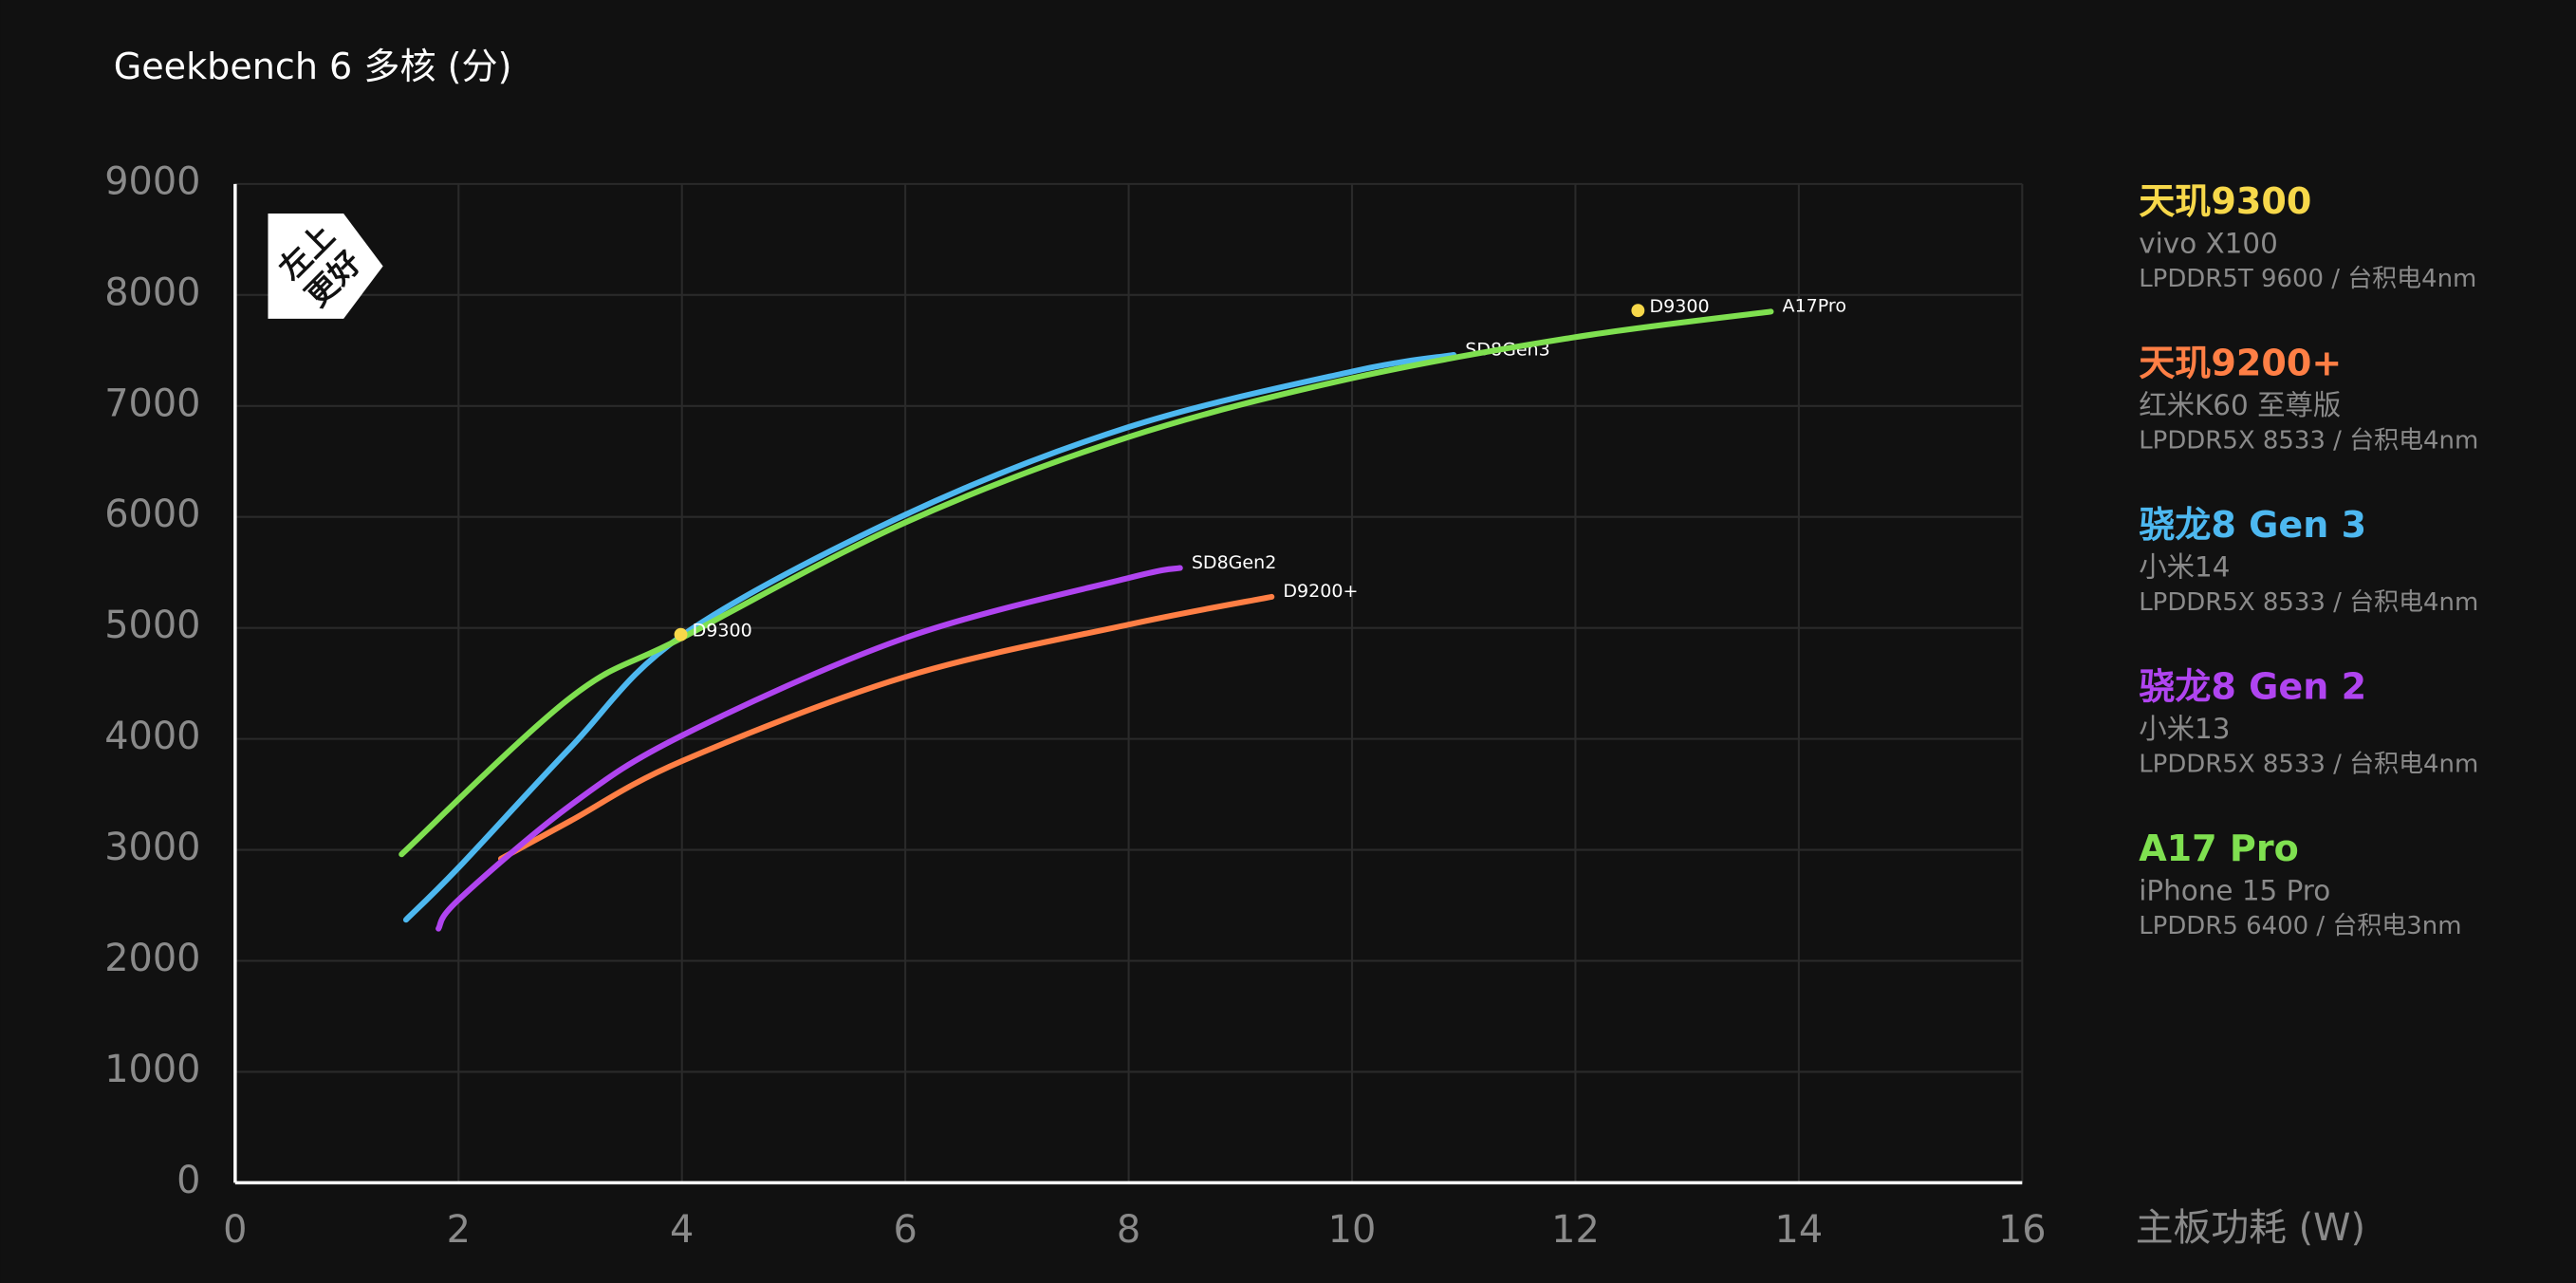 Image resolution: width=2576 pixels, height=1283 pixels. What do you see at coordinates (2219, 848) in the screenshot?
I see `legend-name: A17 Pro` at bounding box center [2219, 848].